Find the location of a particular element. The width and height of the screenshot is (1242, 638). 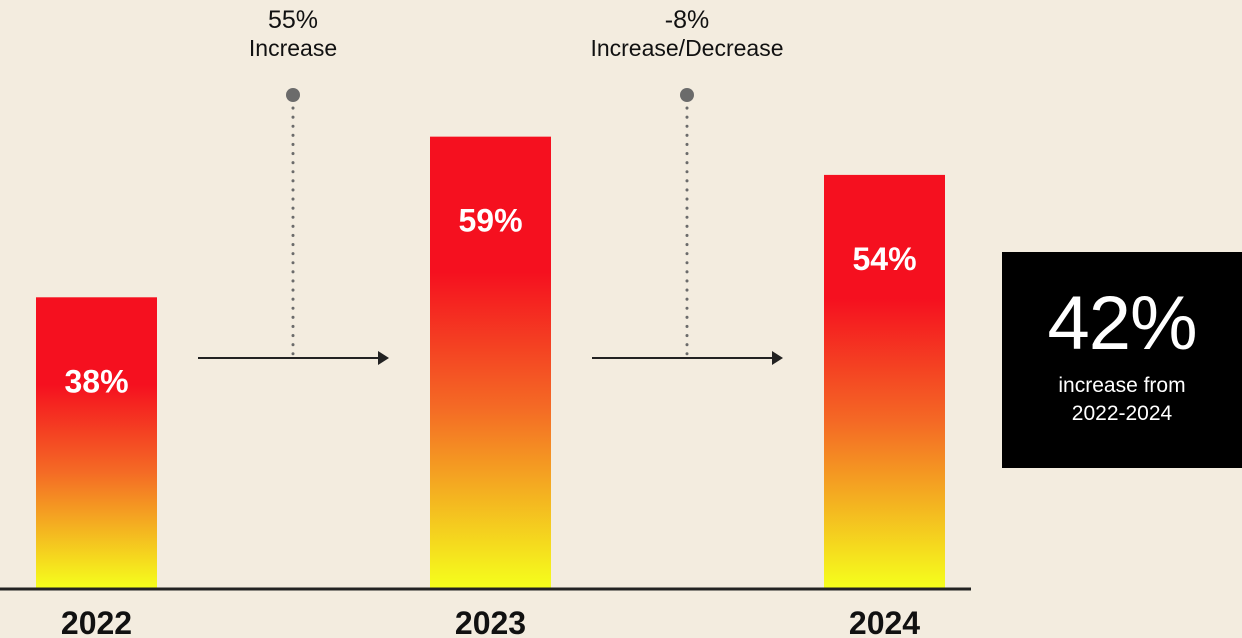

x-tick-label: 2023 is located at coordinates (490, 621).